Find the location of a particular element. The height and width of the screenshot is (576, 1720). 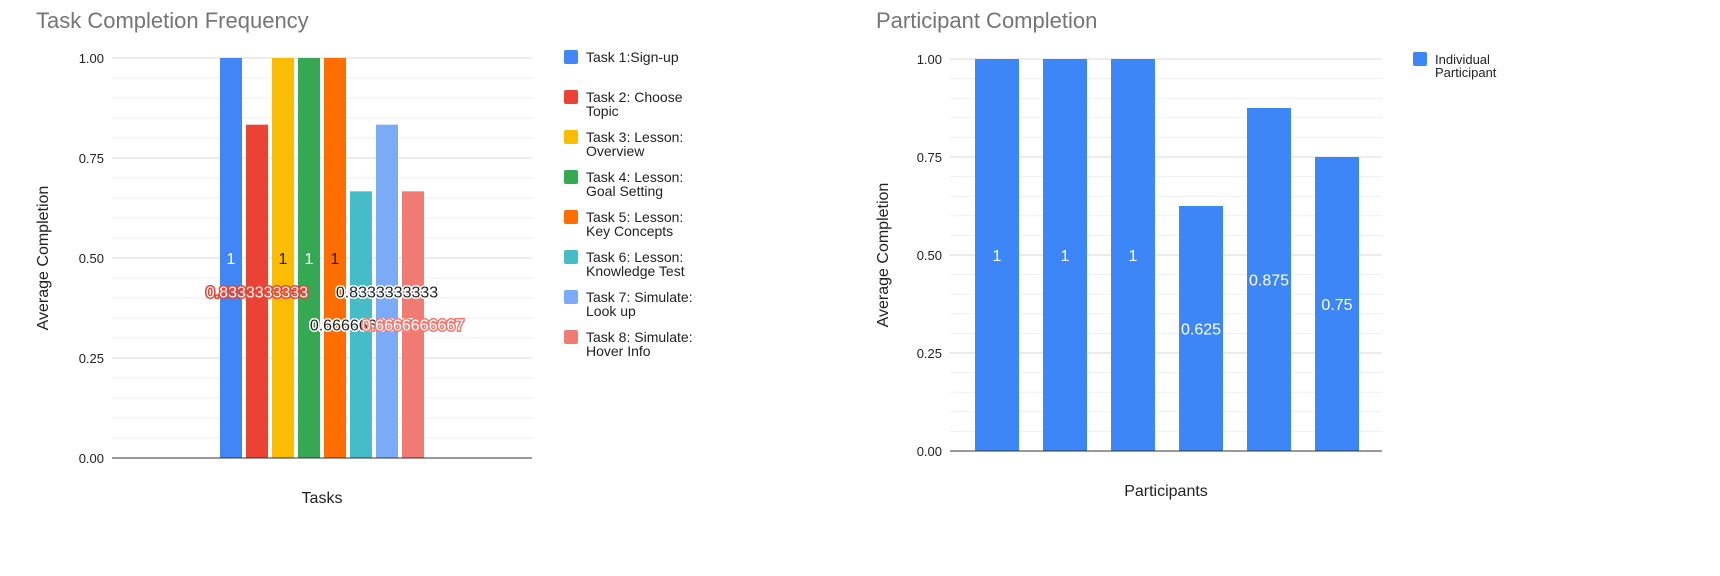

legend-label: Task 3: Lesson: Overview is located at coordinates (634, 144).